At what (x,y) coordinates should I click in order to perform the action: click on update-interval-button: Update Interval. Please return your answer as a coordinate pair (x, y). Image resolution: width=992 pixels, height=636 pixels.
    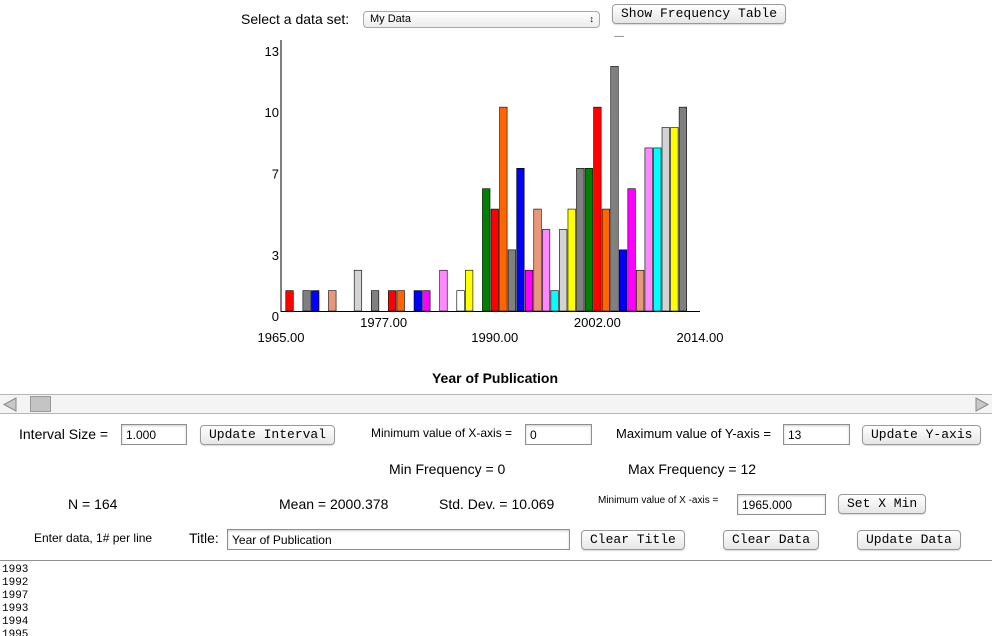
    Looking at the image, I should click on (268, 435).